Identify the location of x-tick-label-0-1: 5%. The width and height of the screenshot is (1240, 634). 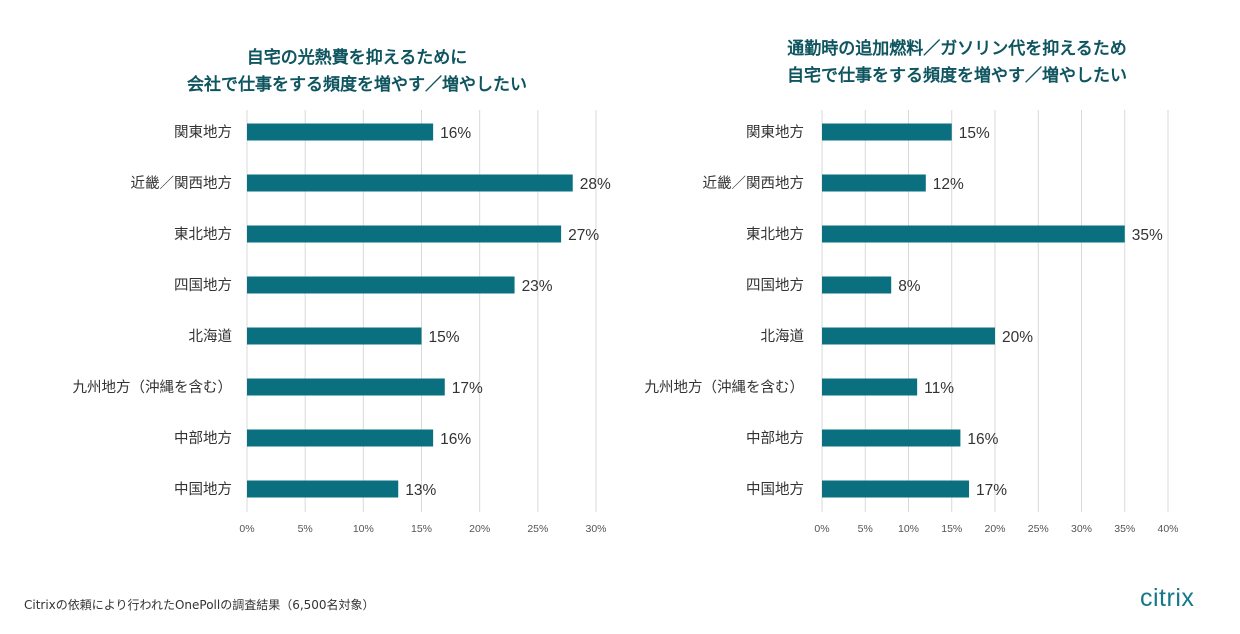
(305, 529).